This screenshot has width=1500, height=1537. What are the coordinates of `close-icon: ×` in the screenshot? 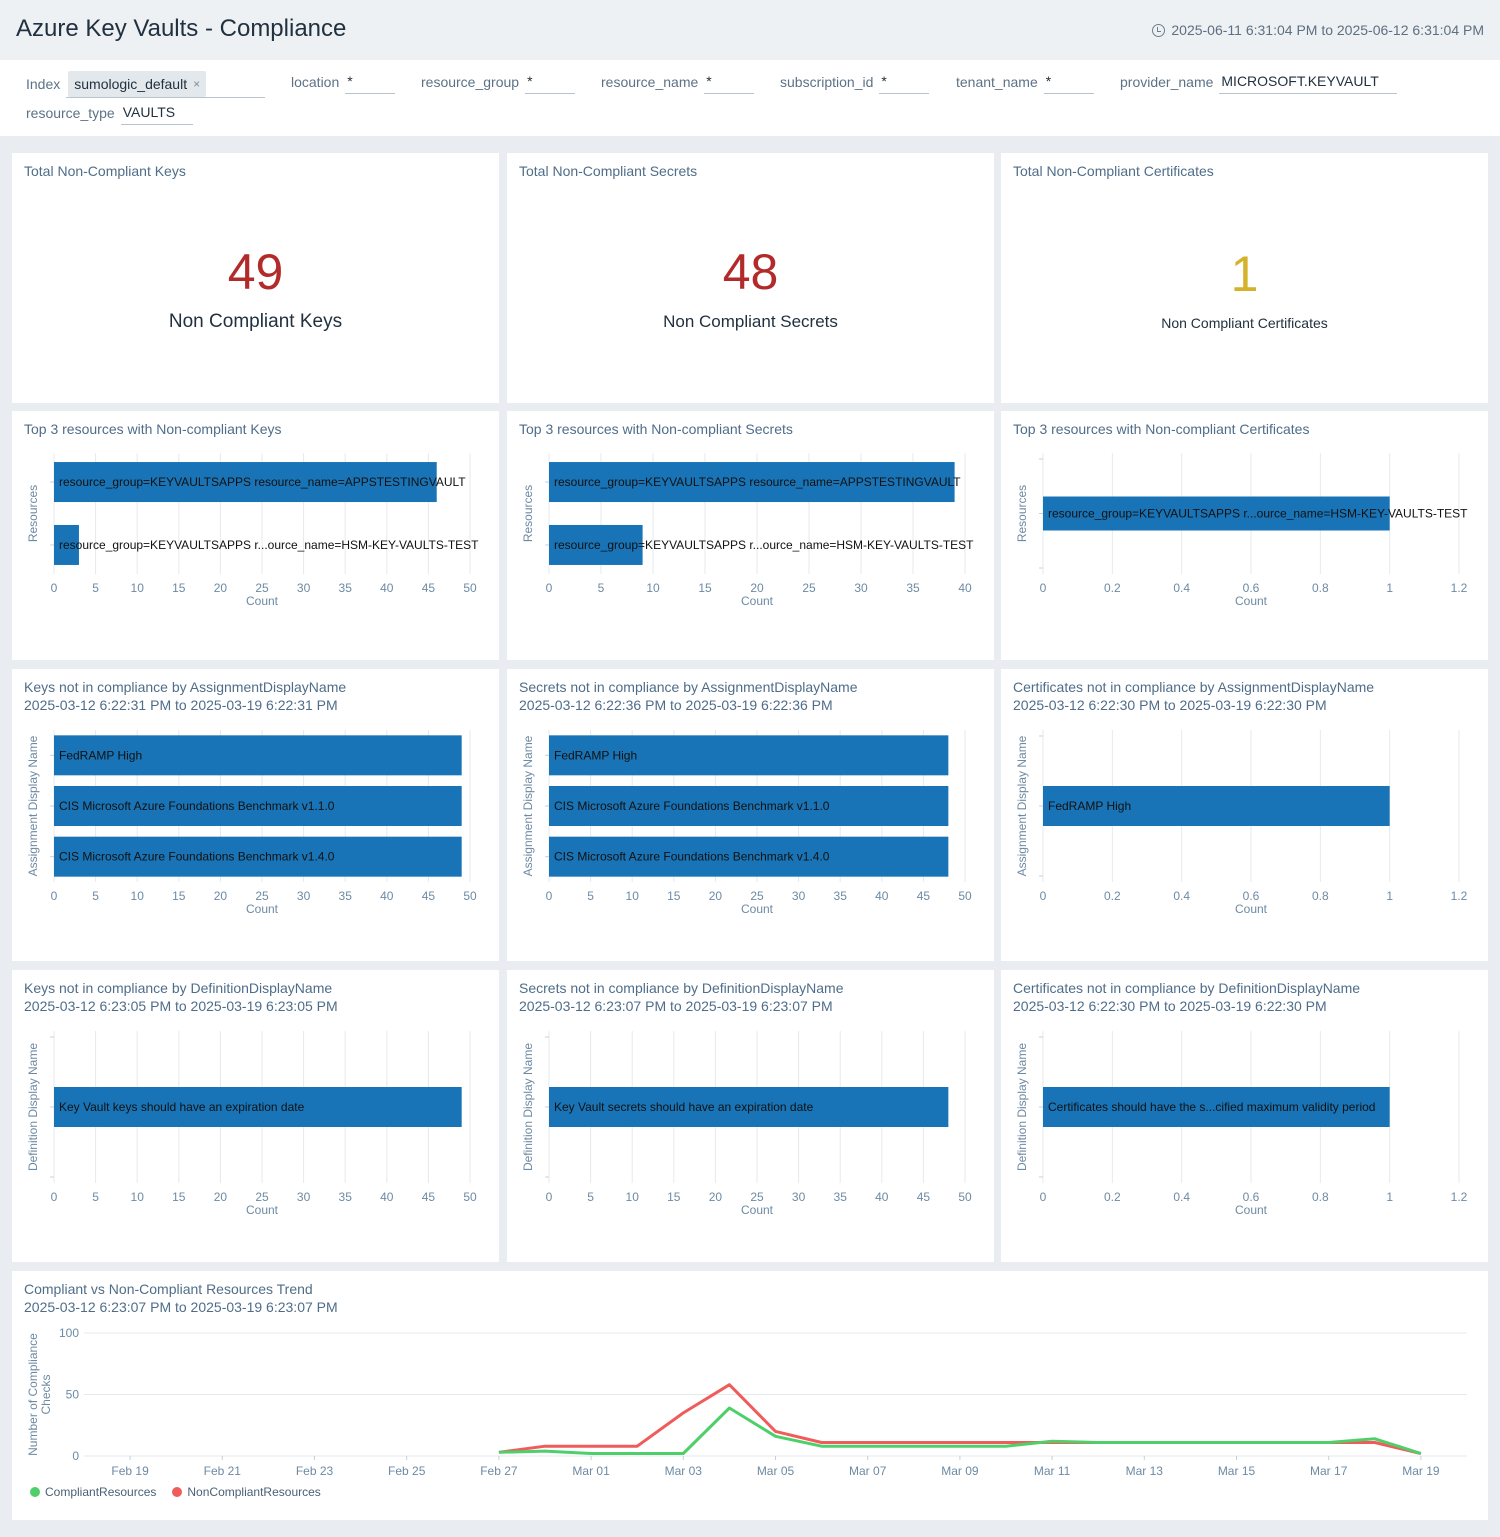 It's located at (197, 84).